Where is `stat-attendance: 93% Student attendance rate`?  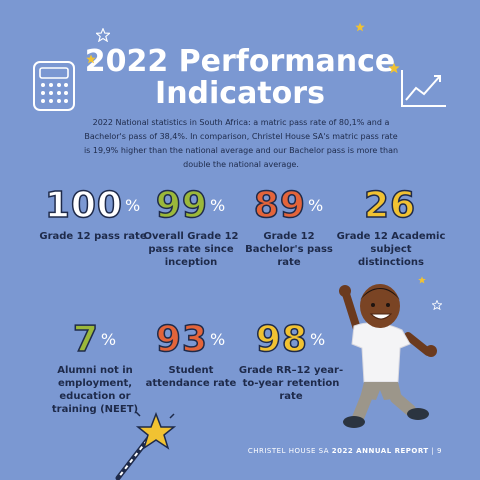
stat-attendance: 93% Student attendance rate is located at coordinates (191, 354).